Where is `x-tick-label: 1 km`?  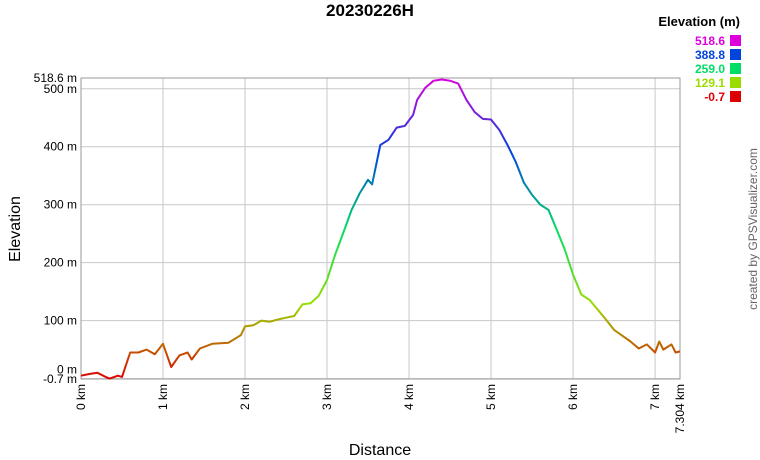
x-tick-label: 1 km is located at coordinates (163, 397).